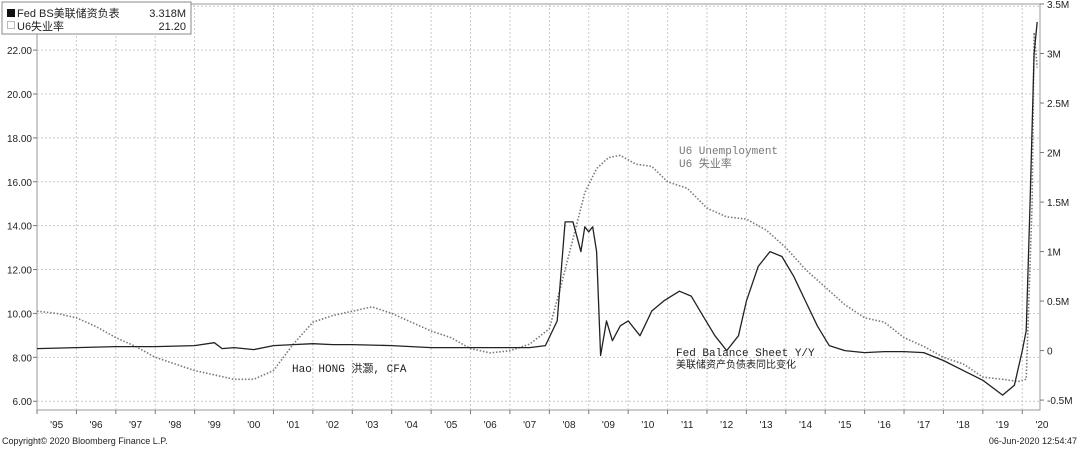 The height and width of the screenshot is (452, 1080). What do you see at coordinates (56, 425) in the screenshot?
I see `x-tick-label: '95` at bounding box center [56, 425].